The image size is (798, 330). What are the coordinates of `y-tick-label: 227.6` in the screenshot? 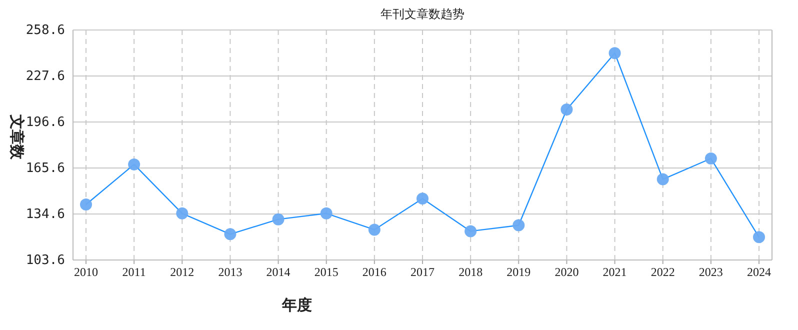 It's located at (45, 76).